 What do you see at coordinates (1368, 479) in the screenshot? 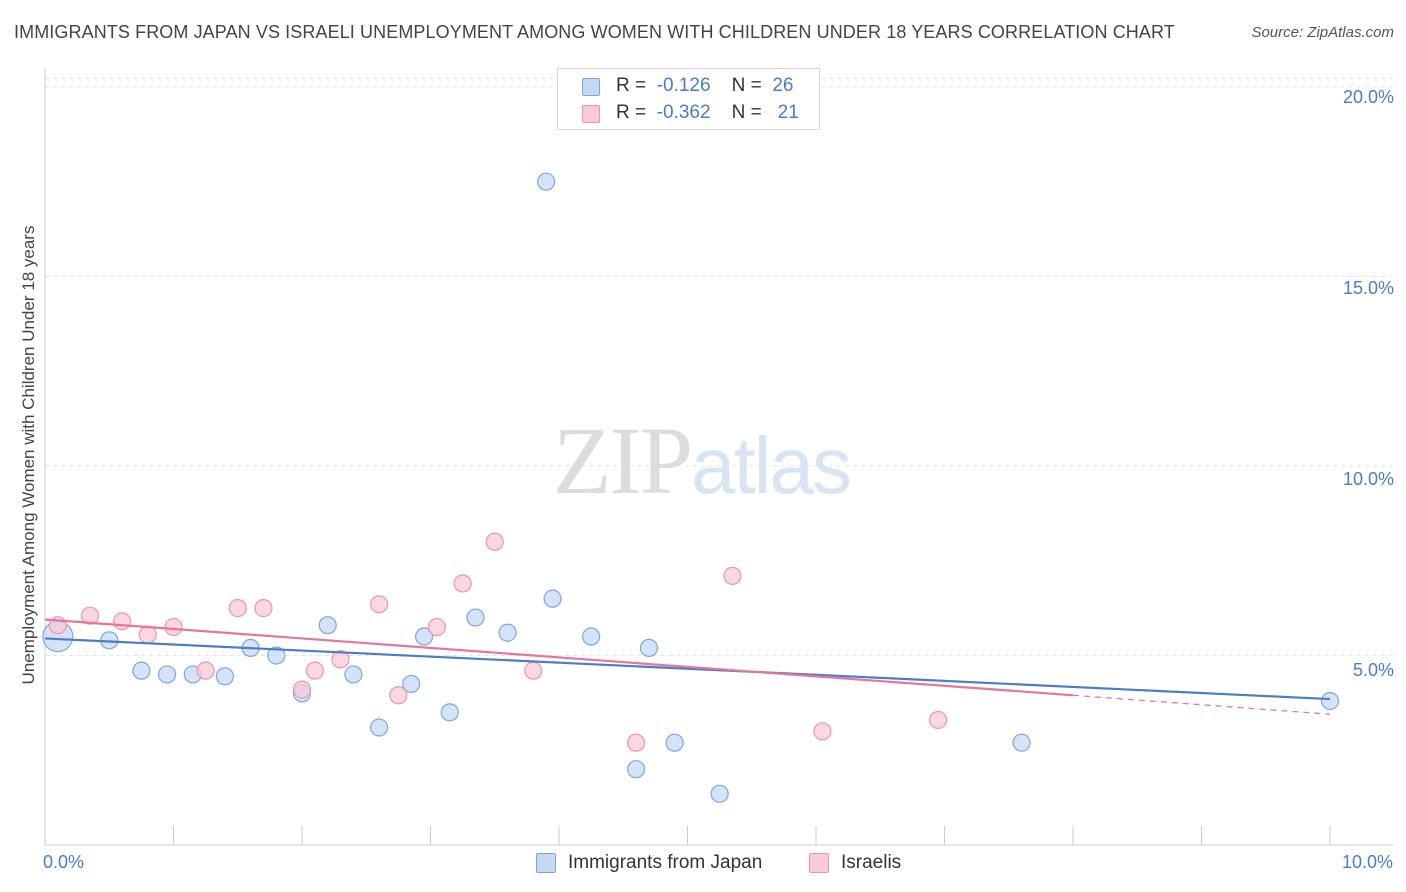
I see `y-tick-label: 10.0%` at bounding box center [1368, 479].